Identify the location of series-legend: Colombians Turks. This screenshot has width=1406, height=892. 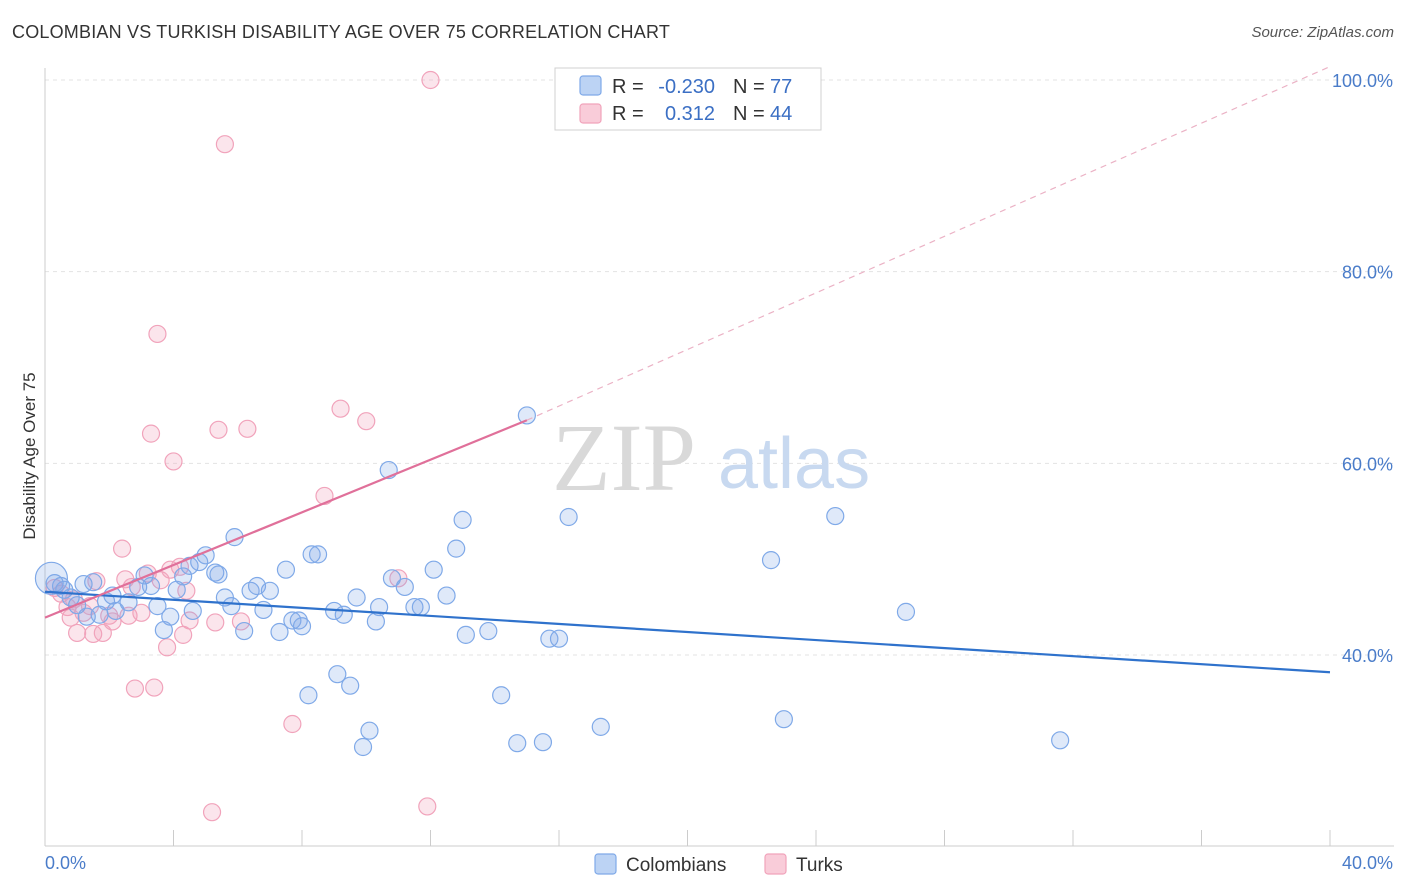
(718, 864).